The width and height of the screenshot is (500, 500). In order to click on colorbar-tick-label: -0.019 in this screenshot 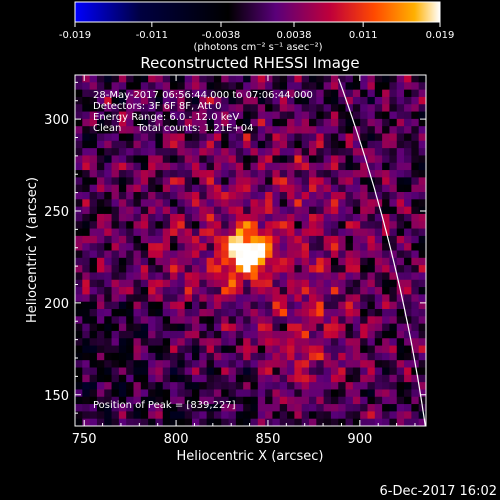, I will do `click(75, 35)`.